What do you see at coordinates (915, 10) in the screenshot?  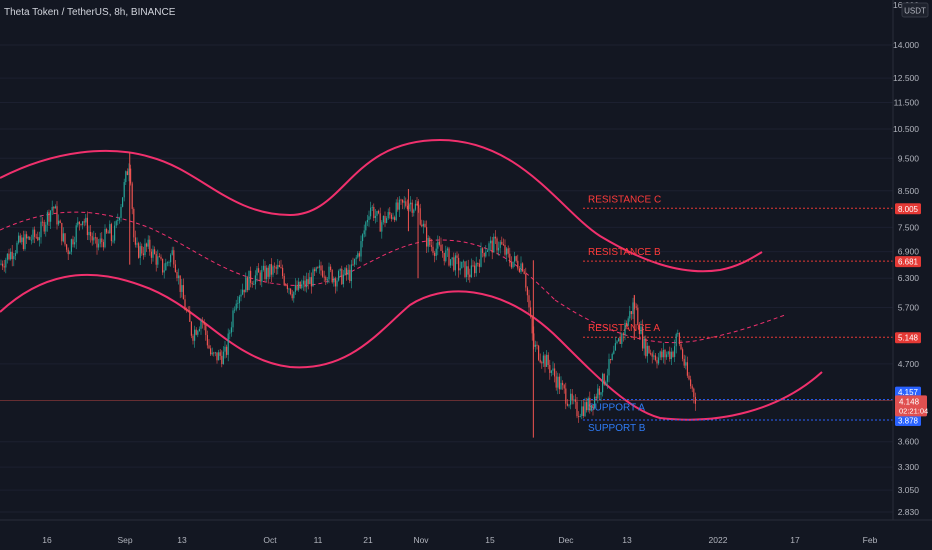 I see `currency-badge` at bounding box center [915, 10].